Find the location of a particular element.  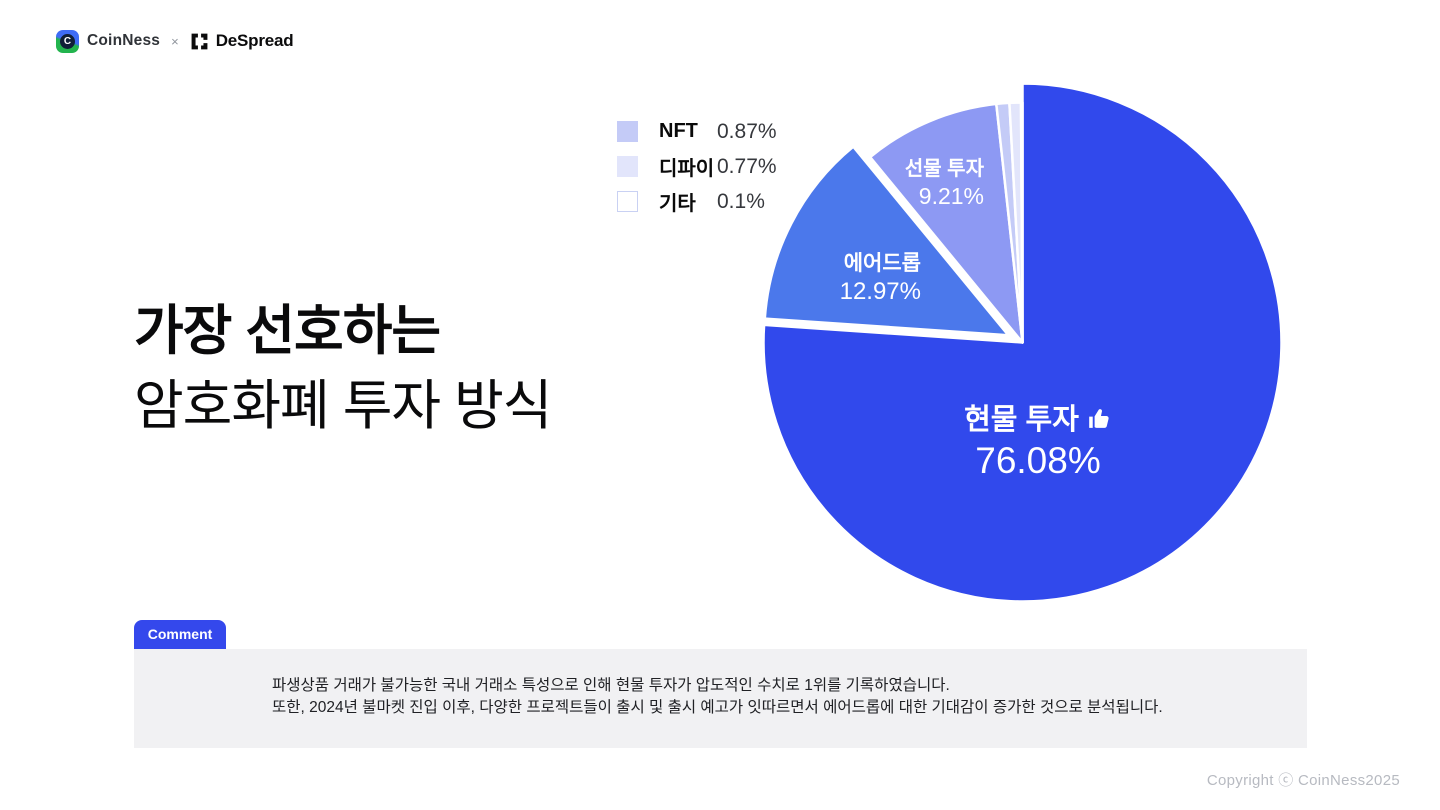

pie-label-futures: 선물 투자 9.21% is located at coordinates (944, 183).